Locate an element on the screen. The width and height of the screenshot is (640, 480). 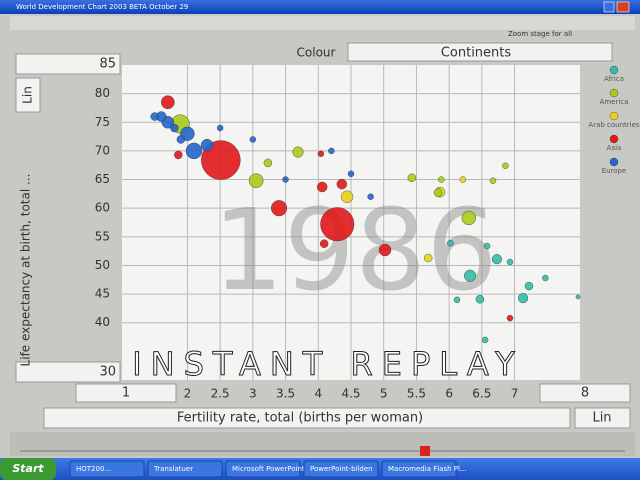
legend-label: Asia is located at coordinates (614, 148).